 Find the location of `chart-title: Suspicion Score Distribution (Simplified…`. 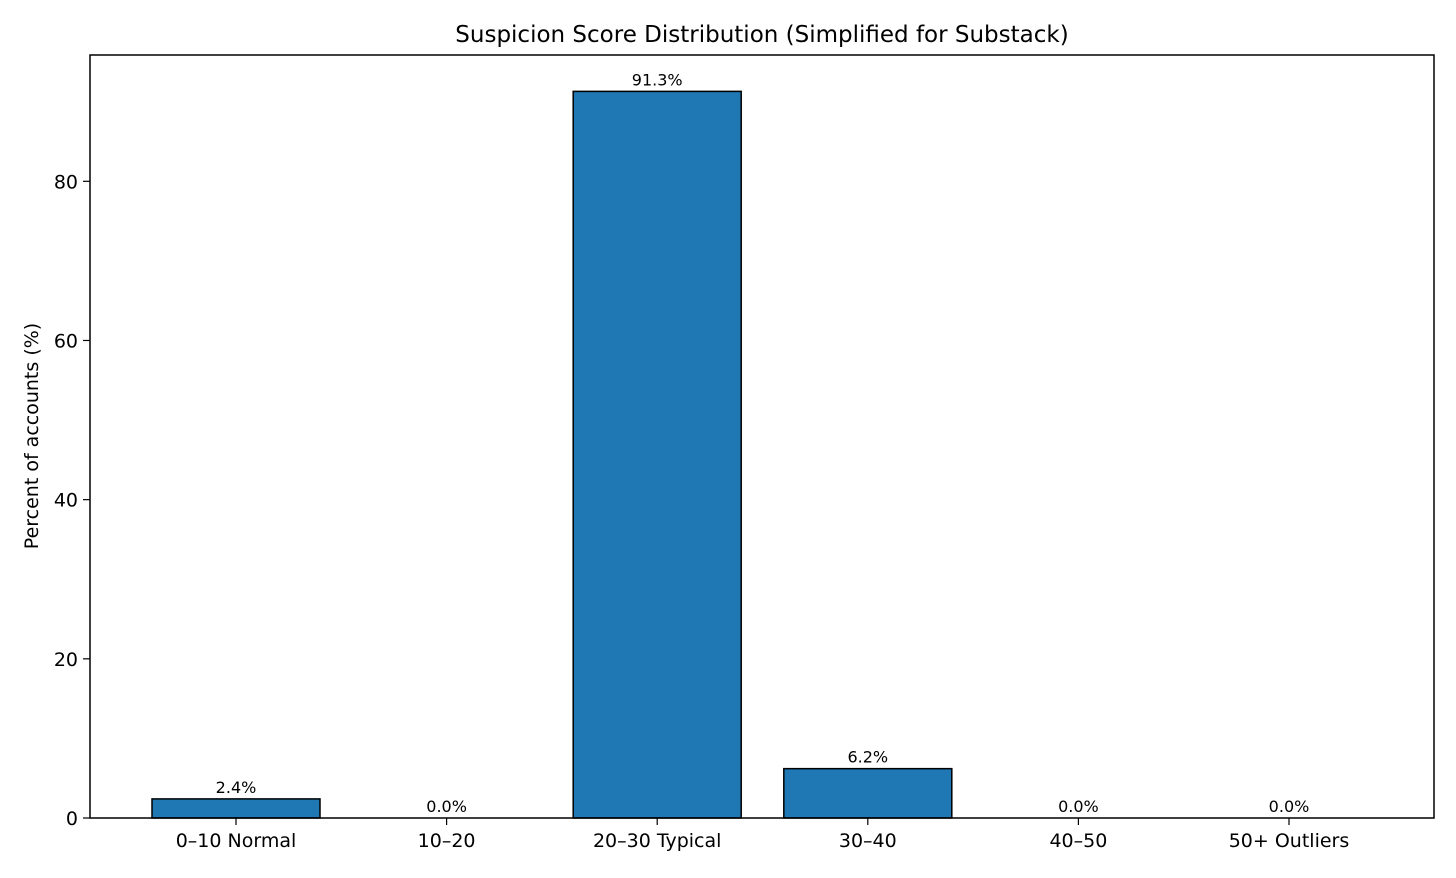

chart-title: Suspicion Score Distribution (Simplified… is located at coordinates (761, 35).